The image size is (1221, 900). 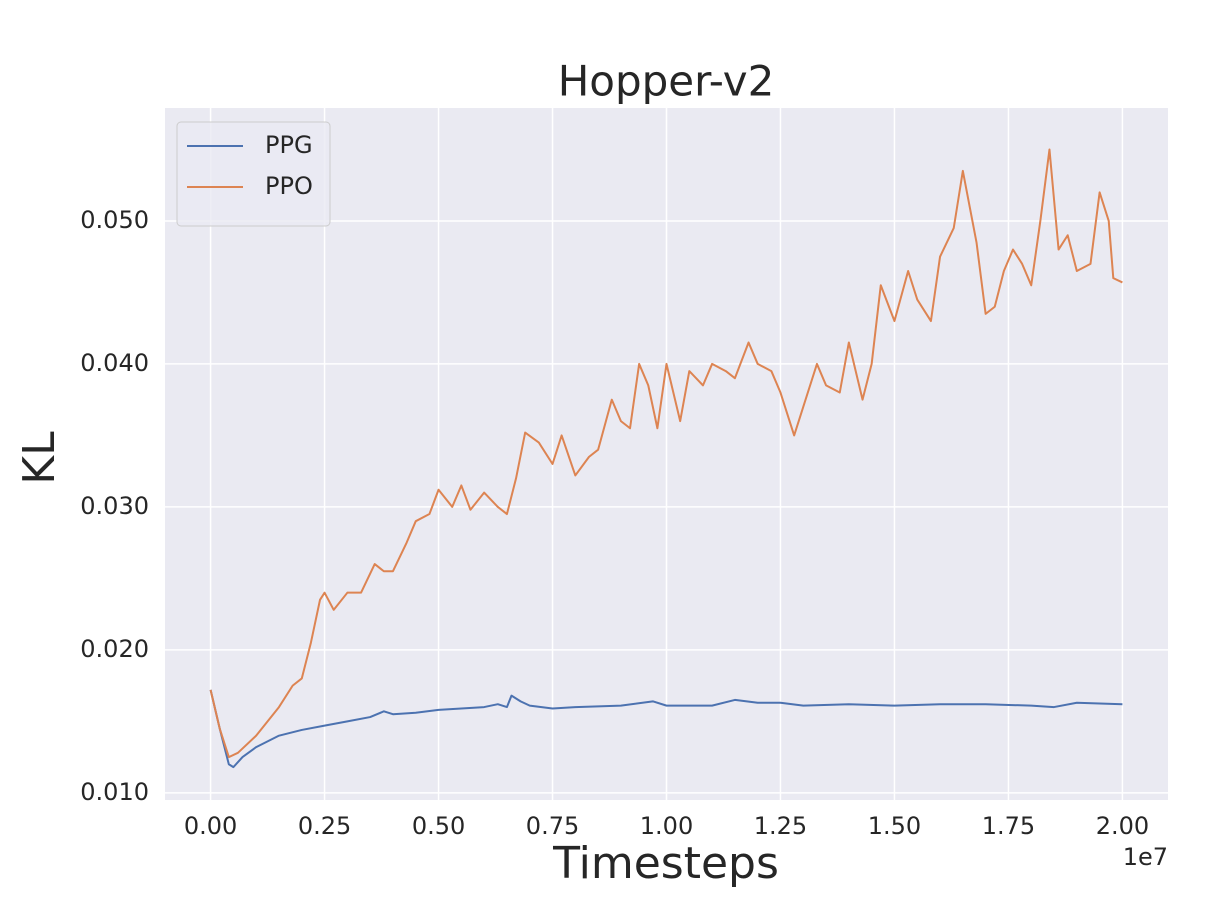 What do you see at coordinates (289, 145) in the screenshot?
I see `legend-label: PPG` at bounding box center [289, 145].